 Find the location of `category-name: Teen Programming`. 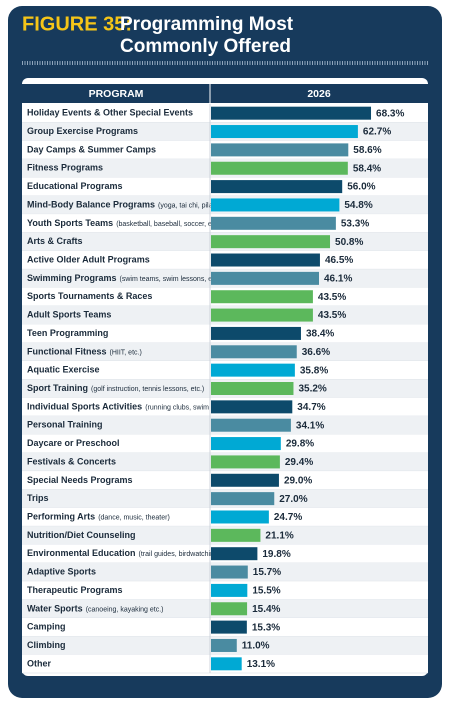

category-name: Teen Programming is located at coordinates (67, 333).